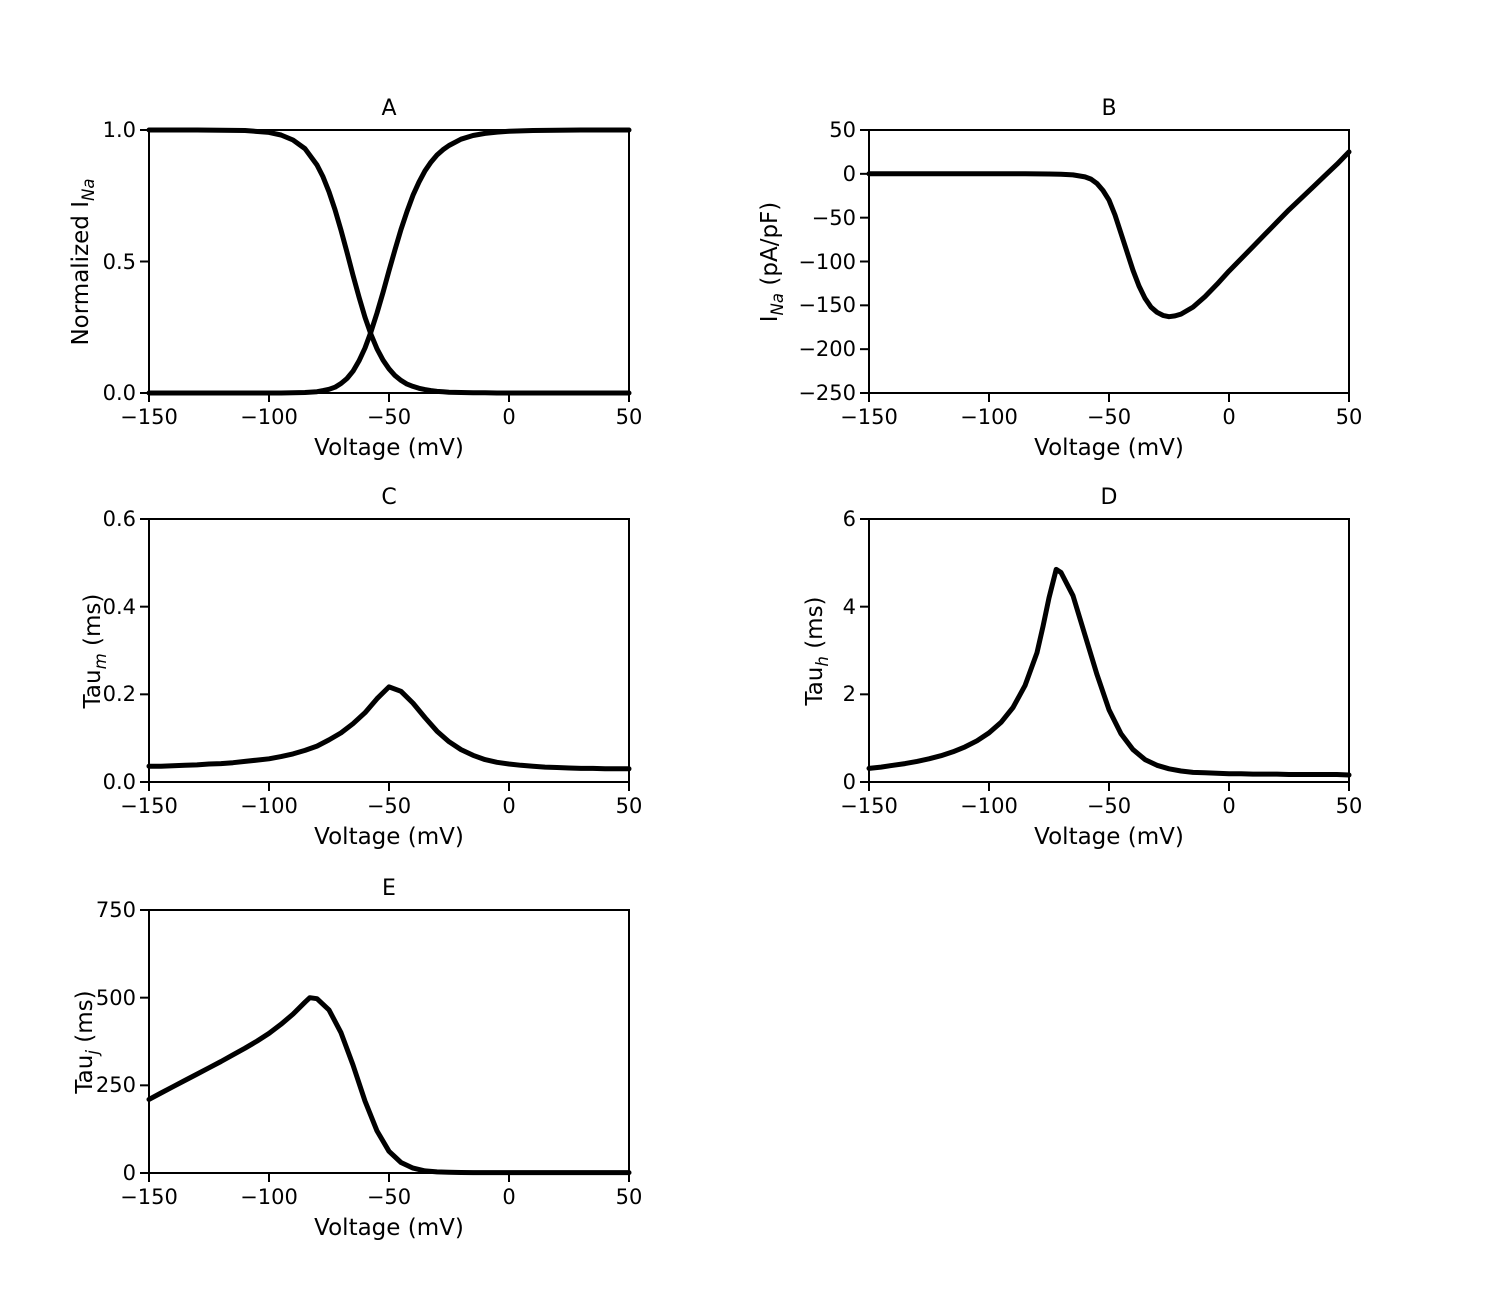 Image resolution: width=1500 pixels, height=1300 pixels. I want to click on panel-d-y-axis-label: Tauh (ms), so click(817, 650).